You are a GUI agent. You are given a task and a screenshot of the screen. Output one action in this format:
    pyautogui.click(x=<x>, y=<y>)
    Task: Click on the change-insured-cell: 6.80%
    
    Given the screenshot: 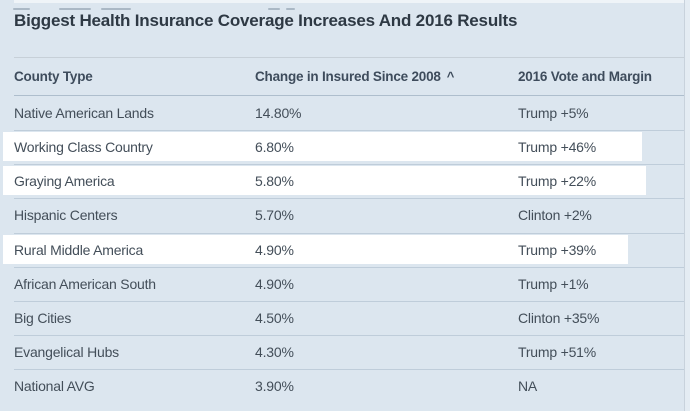 What is the action you would take?
    pyautogui.click(x=274, y=147)
    